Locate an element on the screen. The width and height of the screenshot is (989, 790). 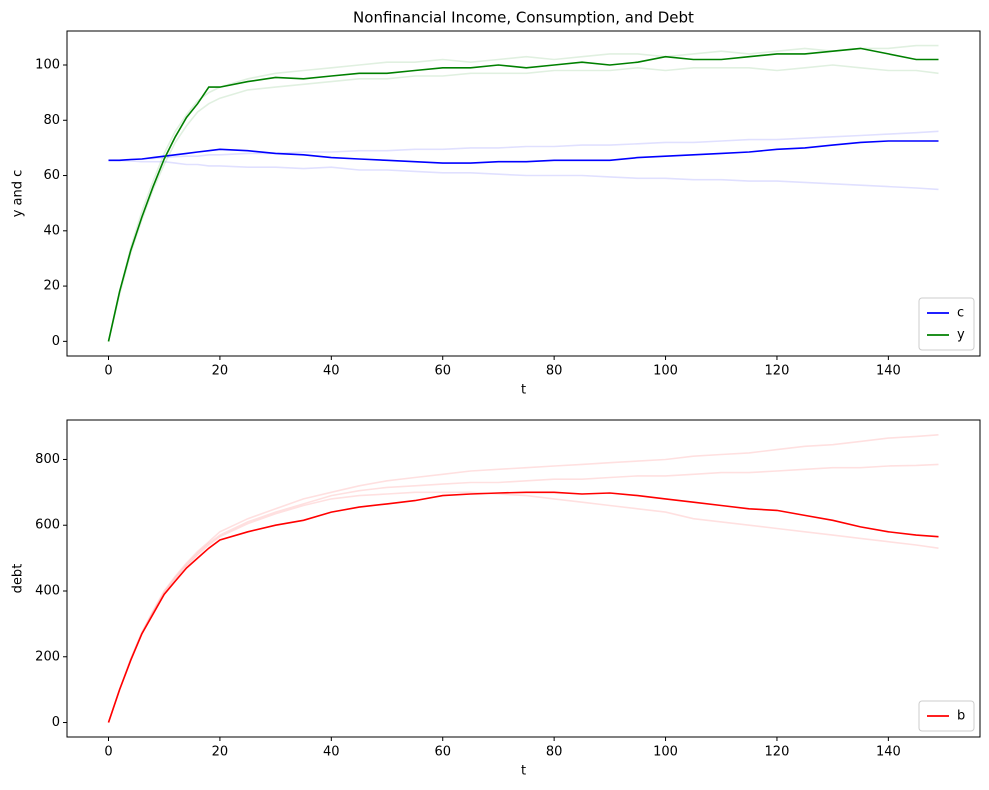
y-tick-label: 100 is located at coordinates (47, 64).